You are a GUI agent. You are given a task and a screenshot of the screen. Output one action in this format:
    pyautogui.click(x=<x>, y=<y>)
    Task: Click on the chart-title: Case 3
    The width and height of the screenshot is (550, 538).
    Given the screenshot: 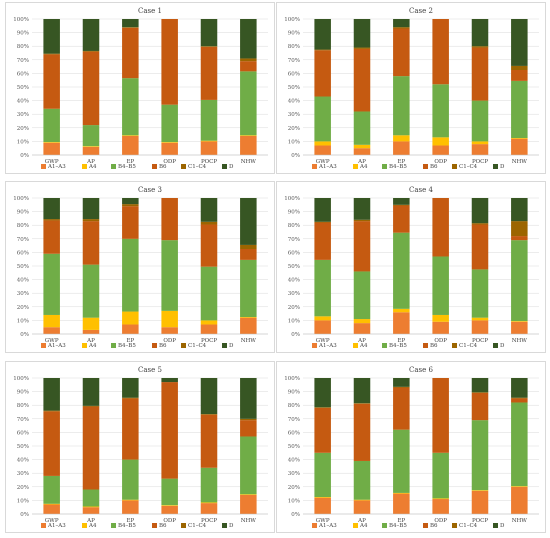 What is the action you would take?
    pyautogui.click(x=150, y=190)
    